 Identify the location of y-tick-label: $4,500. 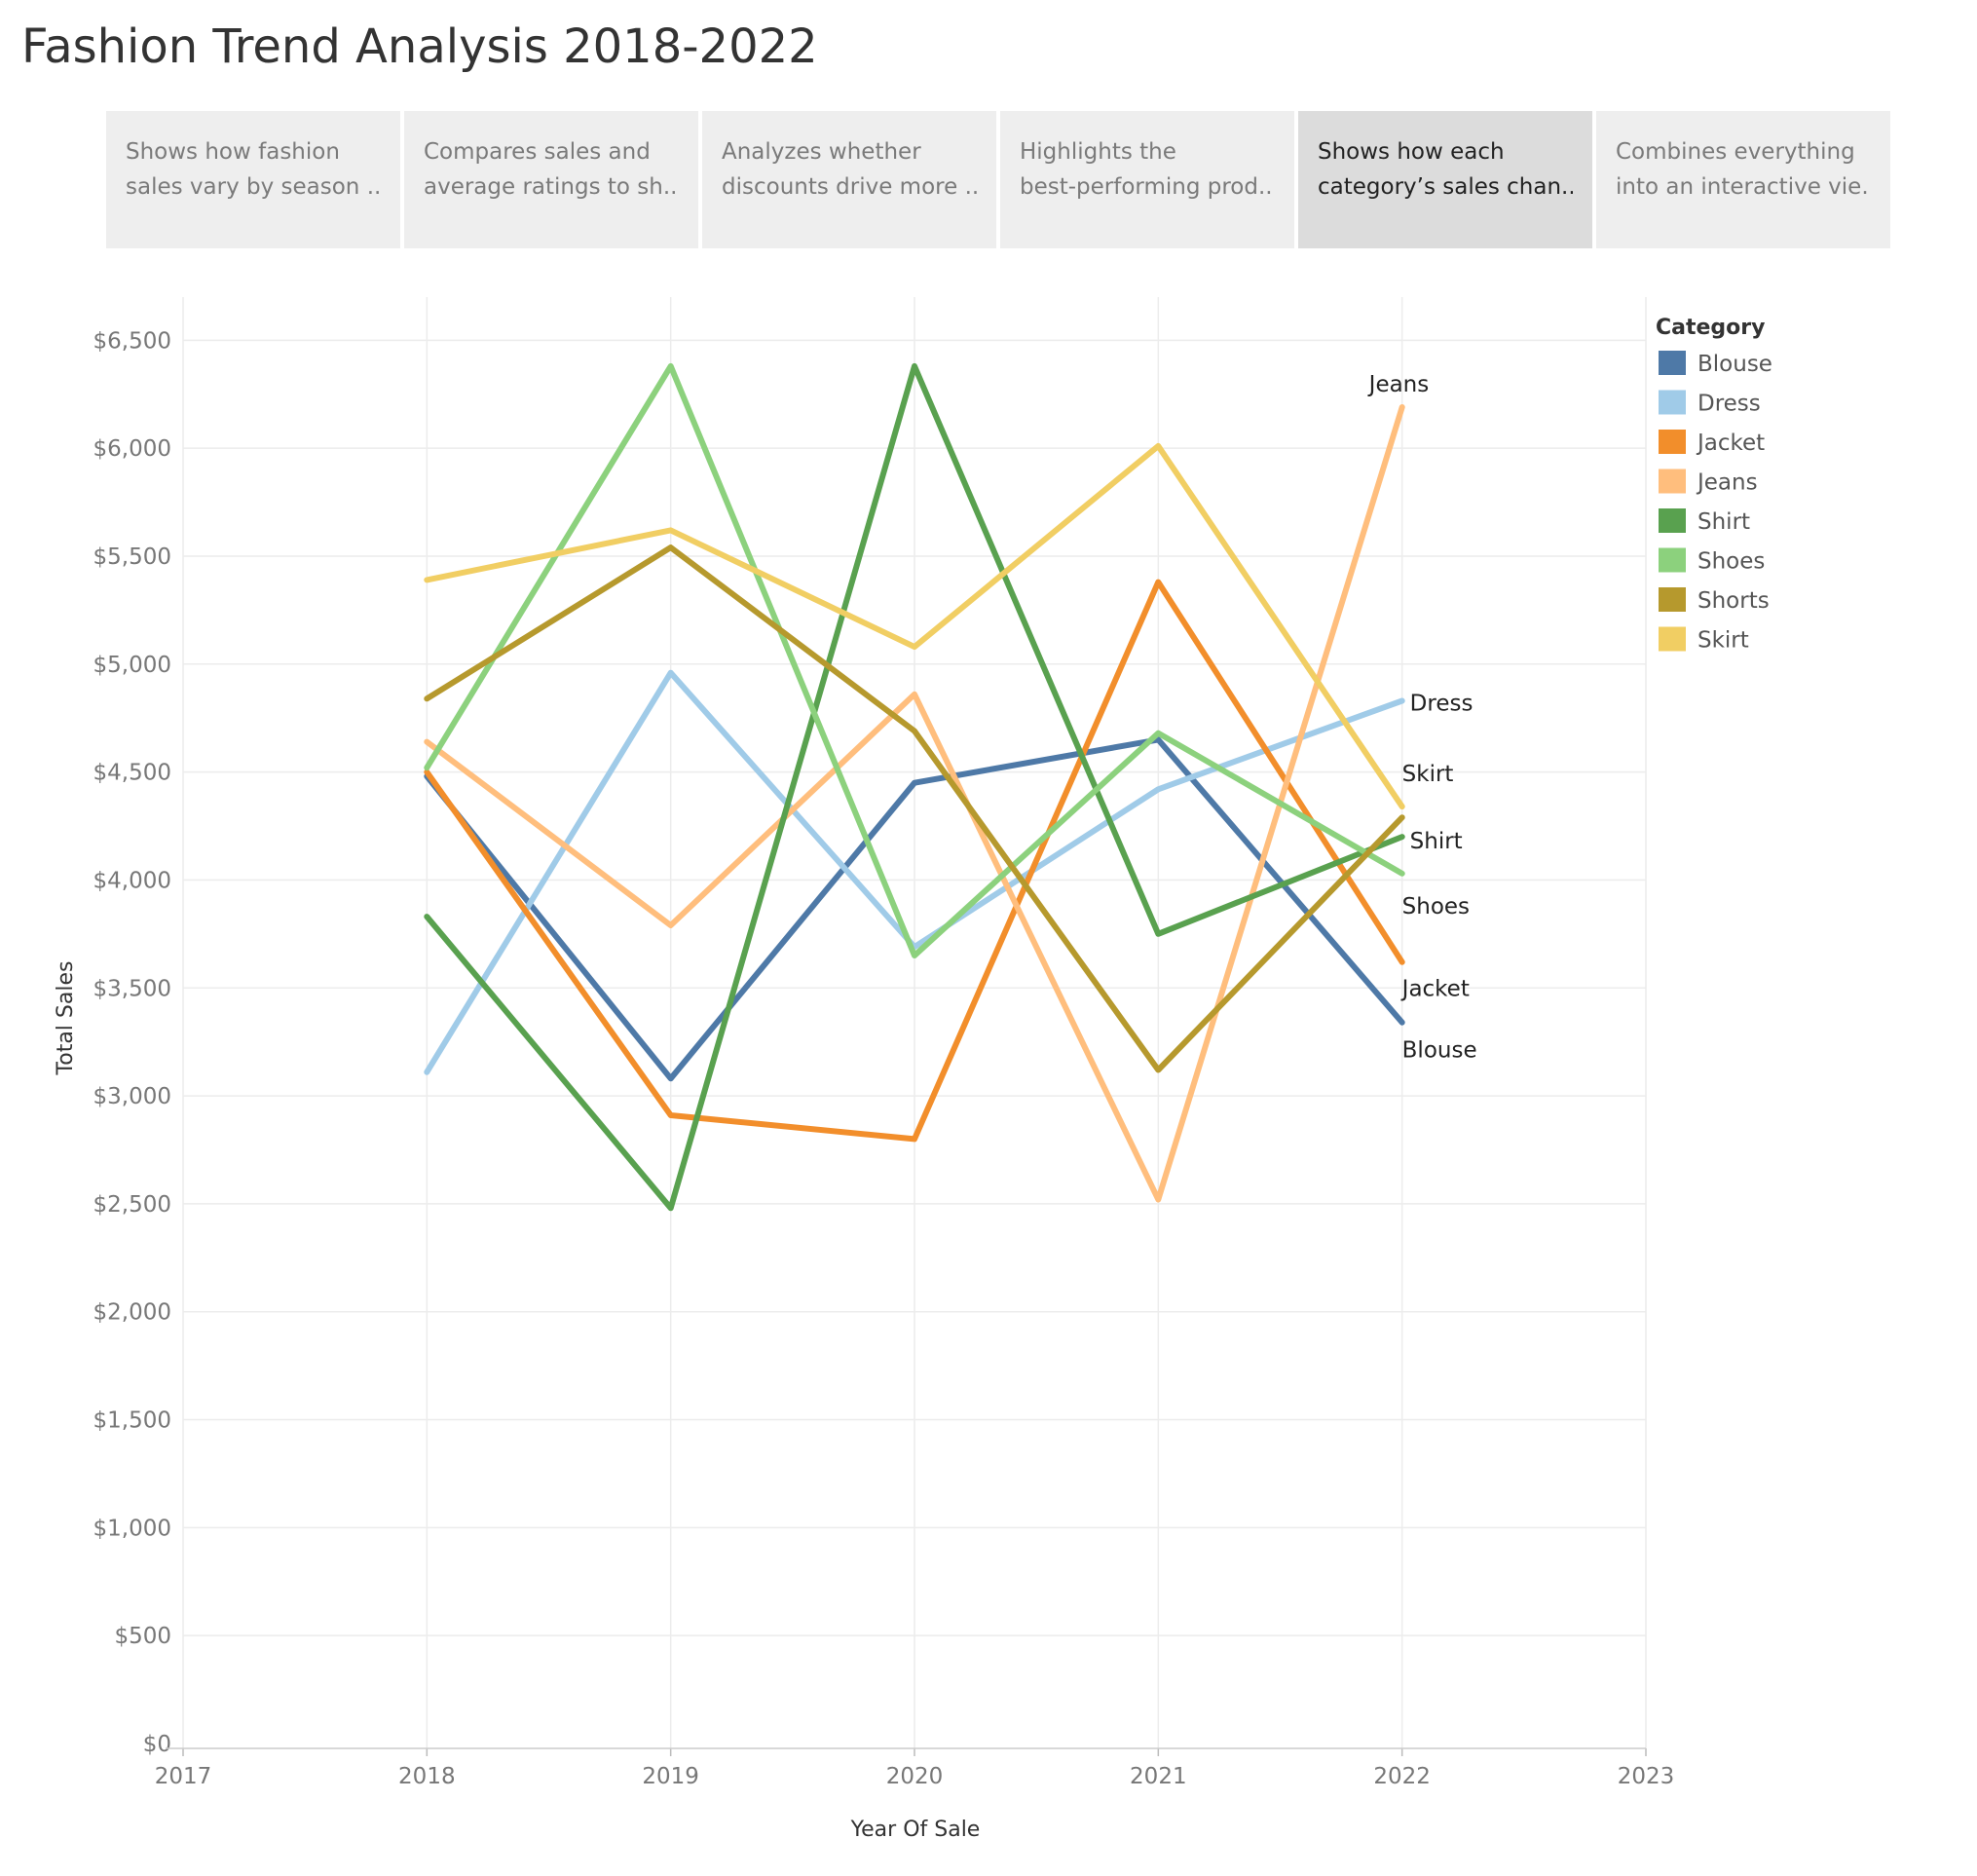
(132, 774).